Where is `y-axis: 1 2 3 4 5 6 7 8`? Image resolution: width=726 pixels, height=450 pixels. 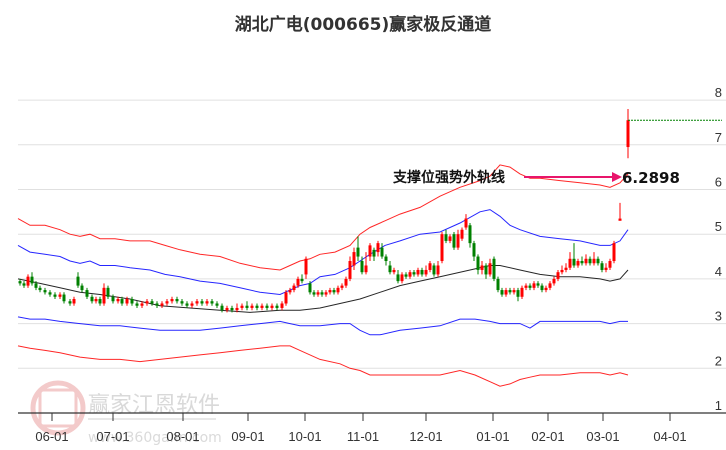
y-axis: 1 2 3 4 5 6 7 8 is located at coordinates (718, 249).